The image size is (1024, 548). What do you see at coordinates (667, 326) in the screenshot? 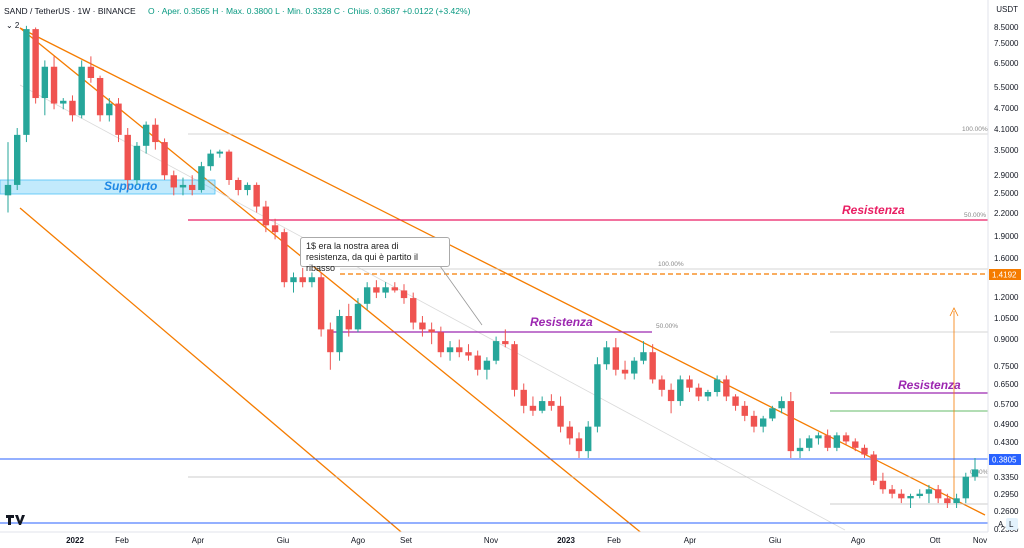
I see `fib-label-50b: 50.00%` at bounding box center [667, 326].